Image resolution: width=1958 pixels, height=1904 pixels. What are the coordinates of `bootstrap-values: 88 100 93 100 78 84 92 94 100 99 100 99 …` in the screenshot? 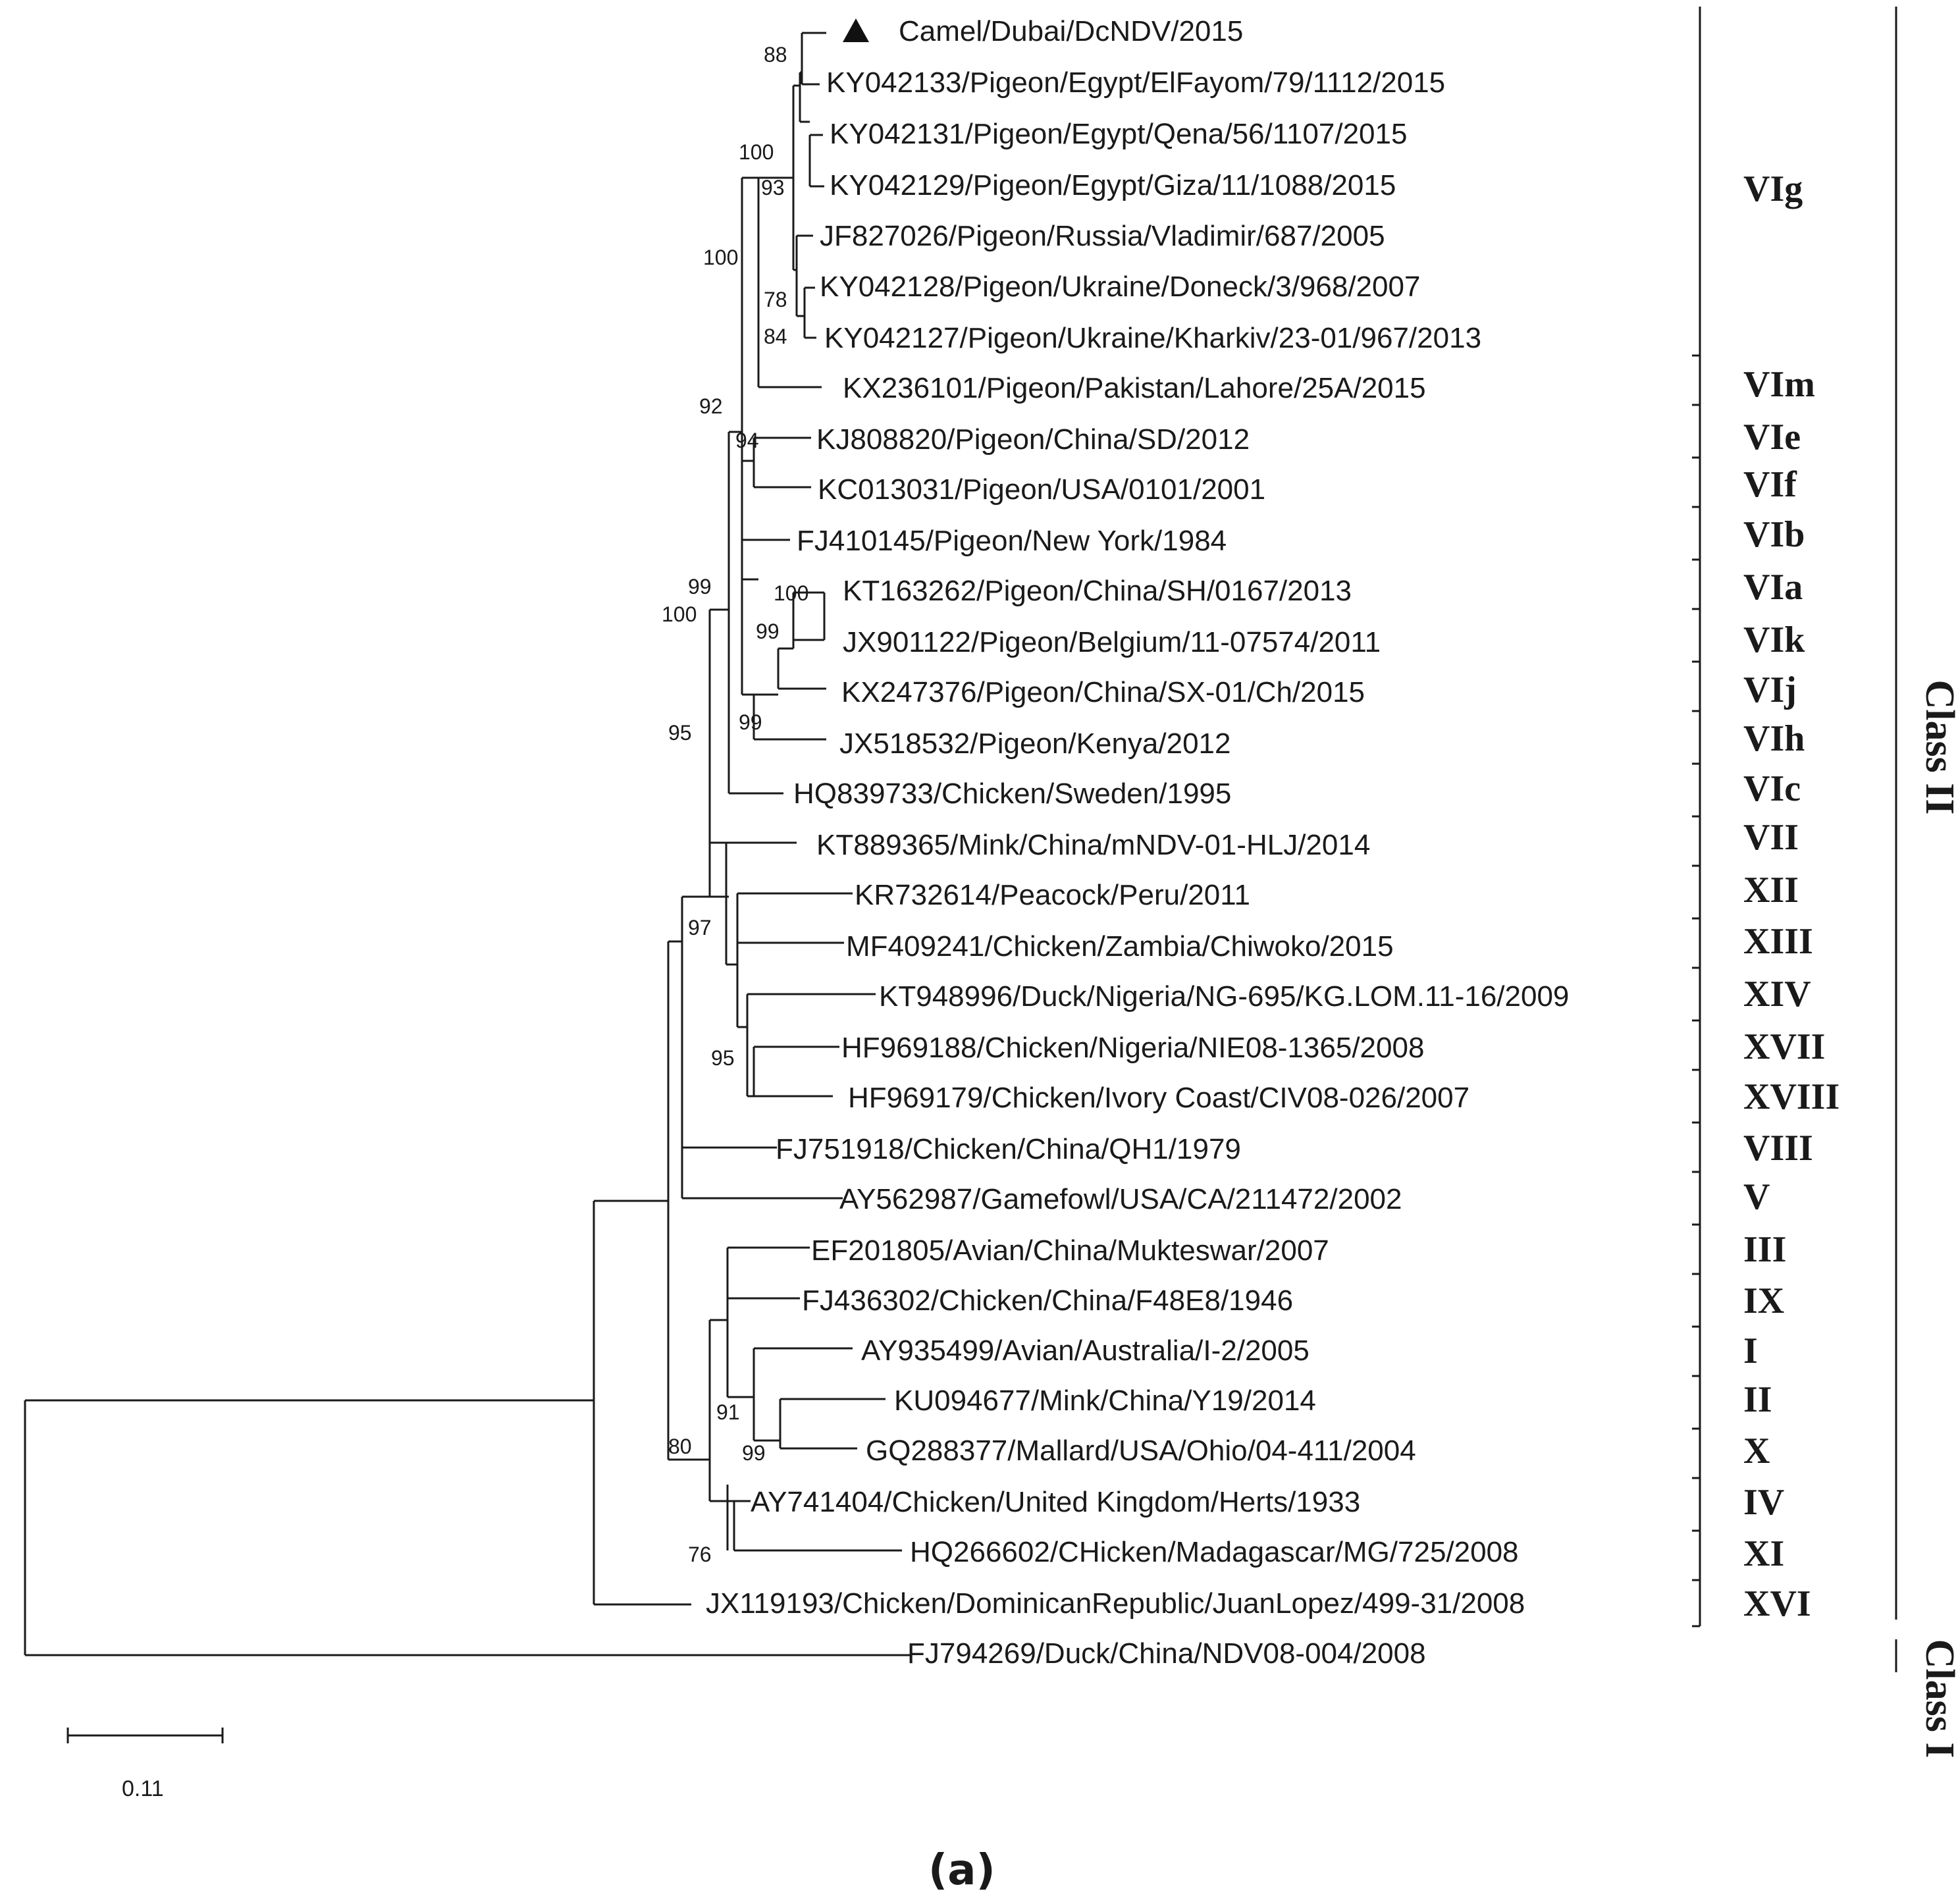 It's located at (735, 804).